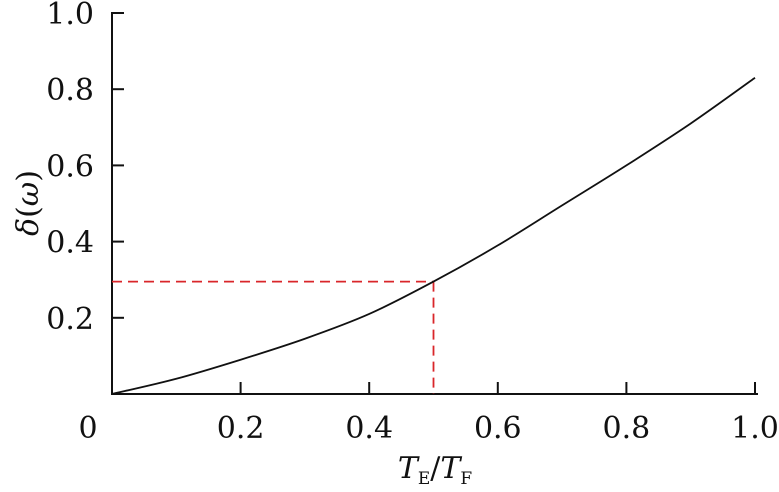  Describe the element at coordinates (451, 468) in the screenshot. I see `x-axis-title-t2: T` at that location.